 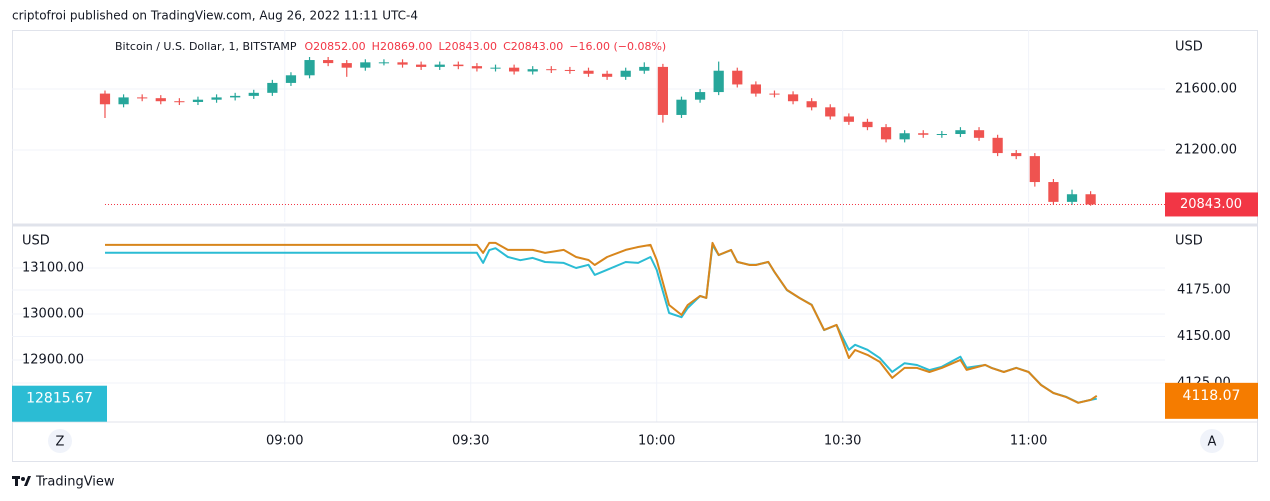 What do you see at coordinates (470, 441) in the screenshot?
I see `x-tick-label: 09:30` at bounding box center [470, 441].